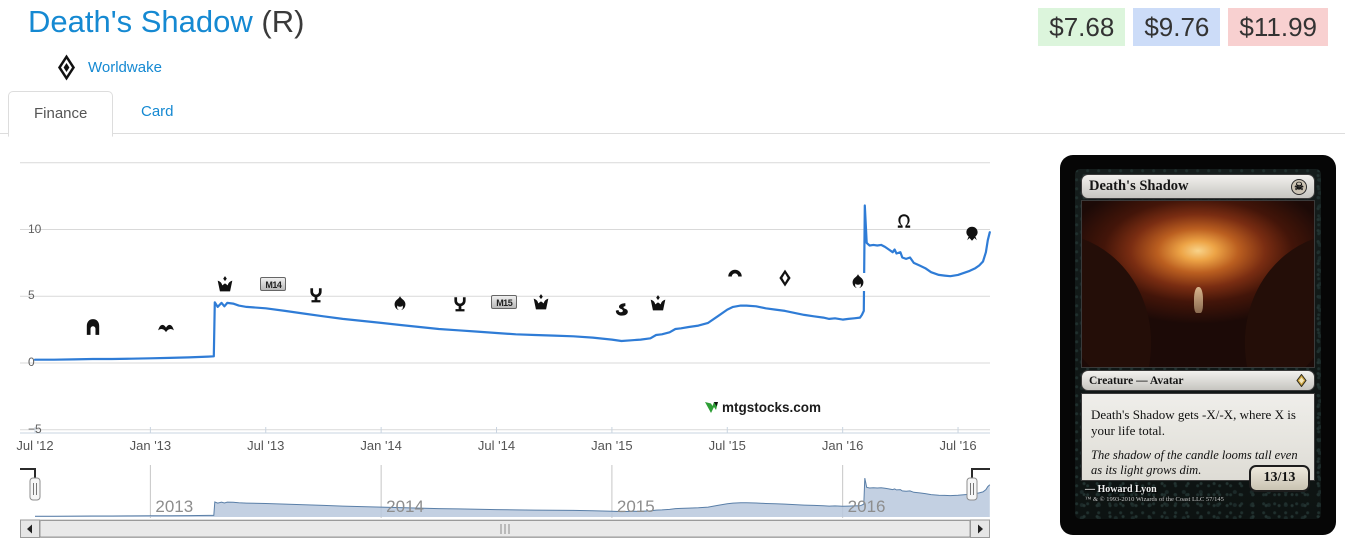  Describe the element at coordinates (35, 428) in the screenshot. I see `y-axis-label: −5` at that location.